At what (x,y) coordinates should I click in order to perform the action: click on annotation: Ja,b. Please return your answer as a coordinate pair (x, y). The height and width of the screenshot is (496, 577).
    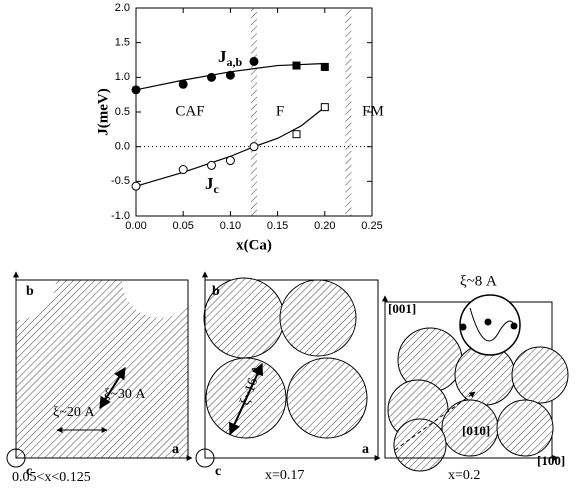
    Looking at the image, I should click on (230, 58).